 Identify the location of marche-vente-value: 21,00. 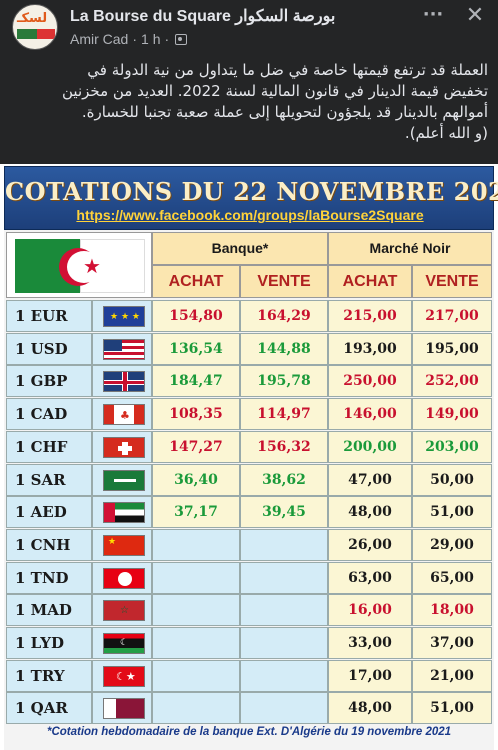
(452, 675).